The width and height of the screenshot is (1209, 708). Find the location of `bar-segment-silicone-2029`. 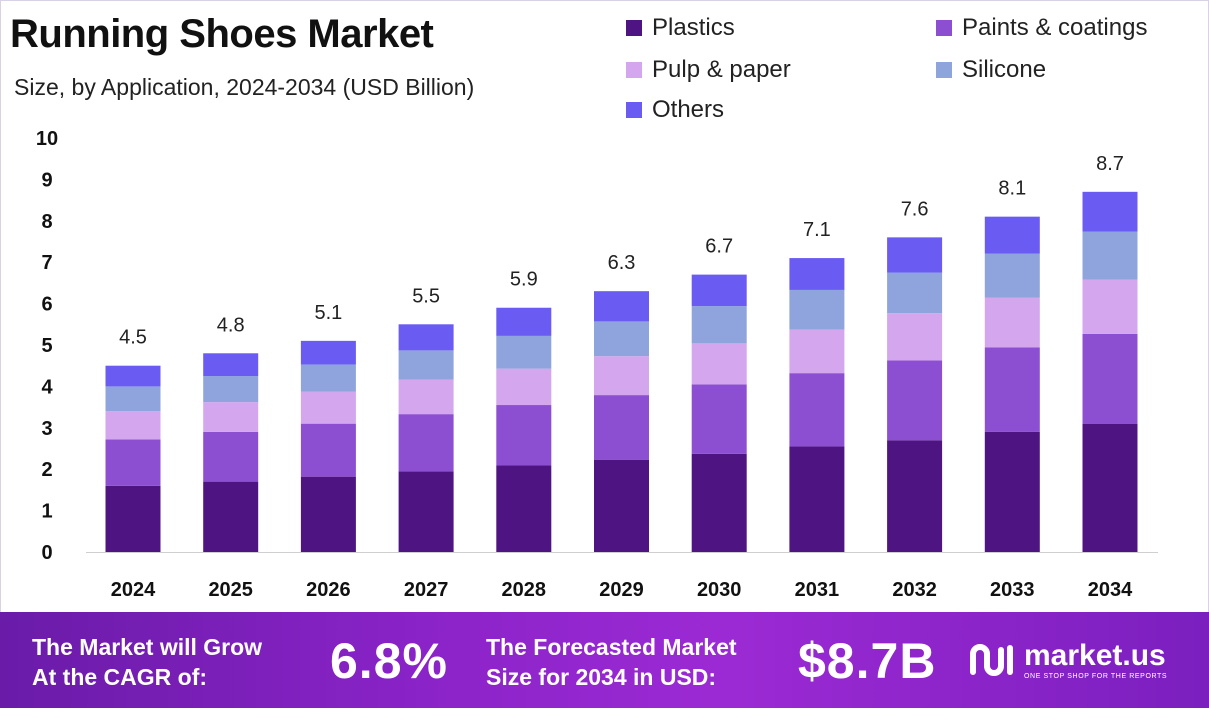

bar-segment-silicone-2029 is located at coordinates (621, 339).